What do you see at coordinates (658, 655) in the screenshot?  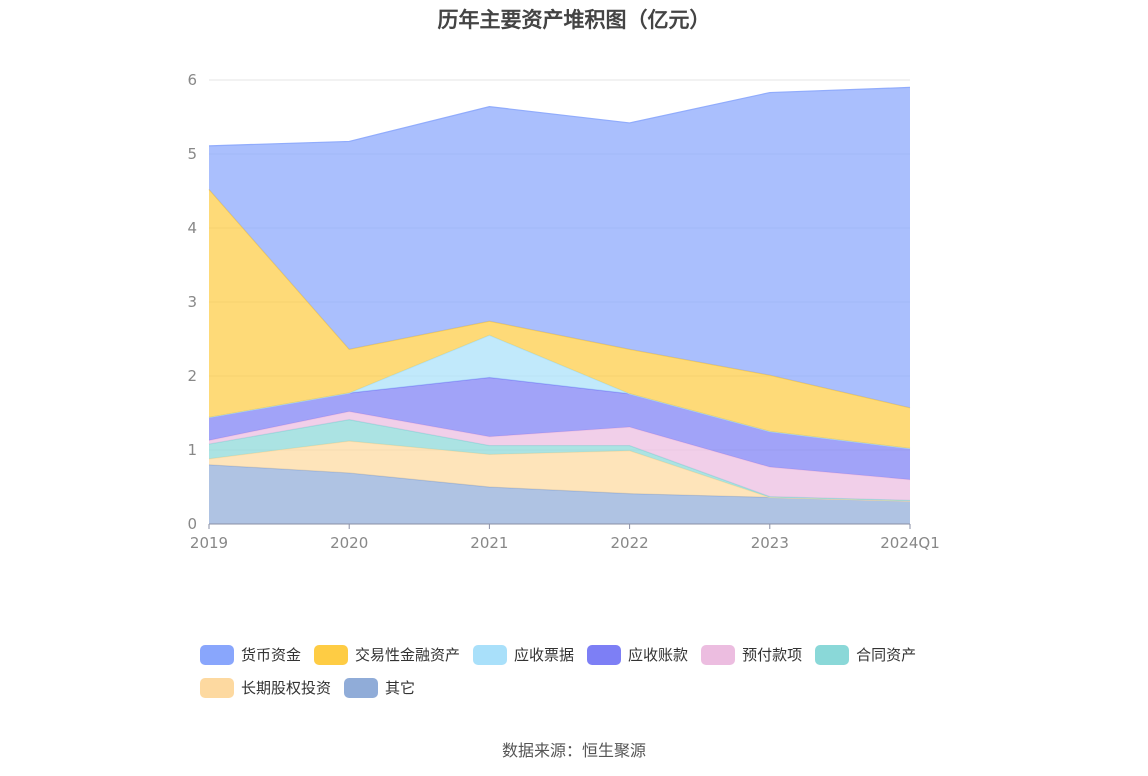 I see `legend-label: 应收账款` at bounding box center [658, 655].